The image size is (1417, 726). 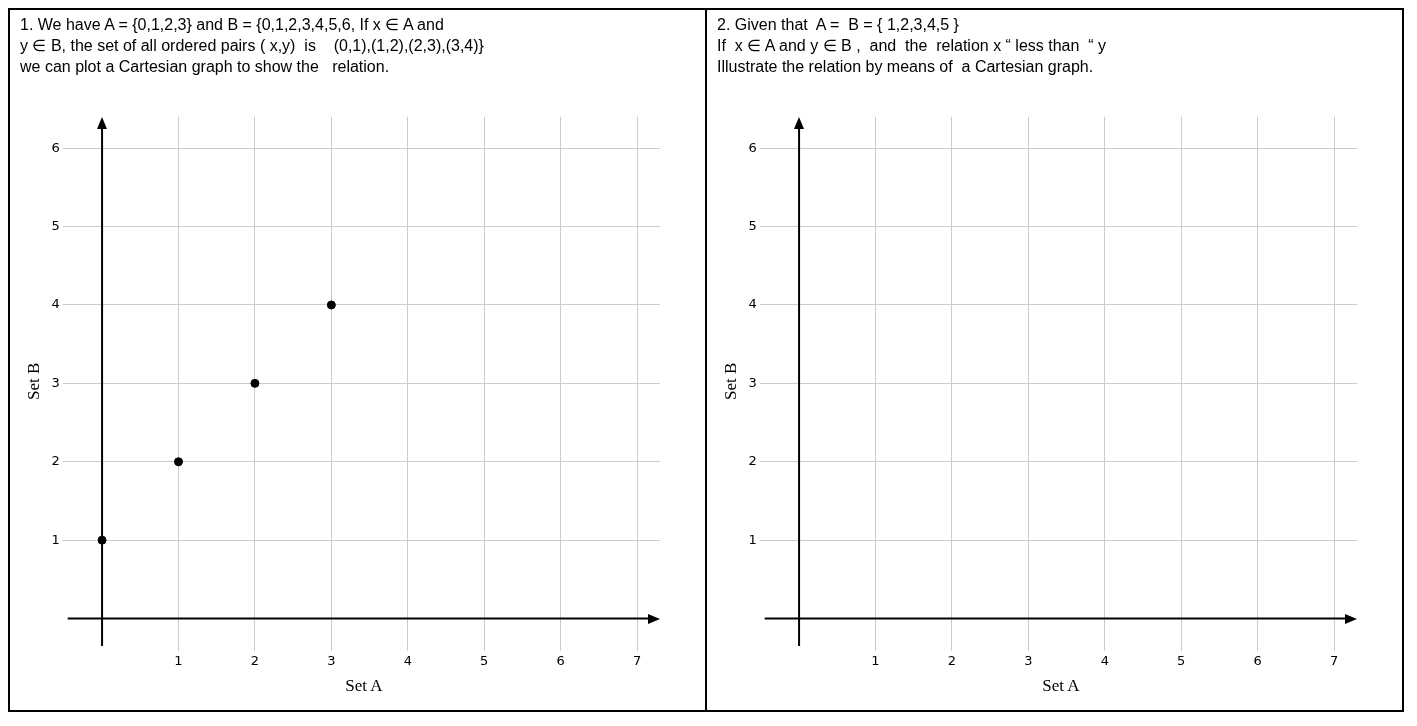 I want to click on chart-title: 1. We have A = {0,1,2,3} and B = {0,1,2,3,4,5,6, If x ∈ A and y ∈ B, the set of all ordered pairs ( x,y) is (0,1),(1,2),(2,3),(3,4)} we can plot a Cartesian graph to show the relation., so click(x=252, y=46).